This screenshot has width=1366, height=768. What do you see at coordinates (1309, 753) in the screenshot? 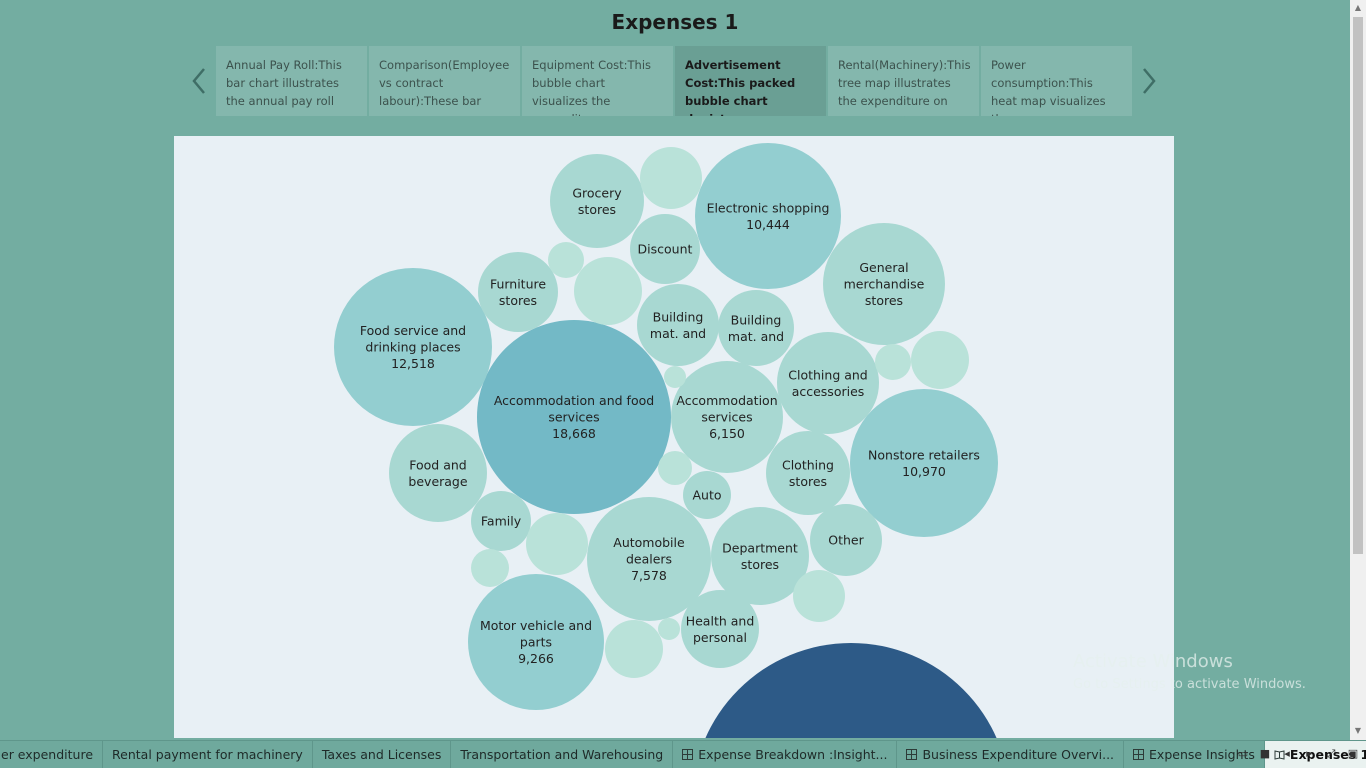
I see `scroll-tabs-right-icon: ▸` at bounding box center [1309, 753].